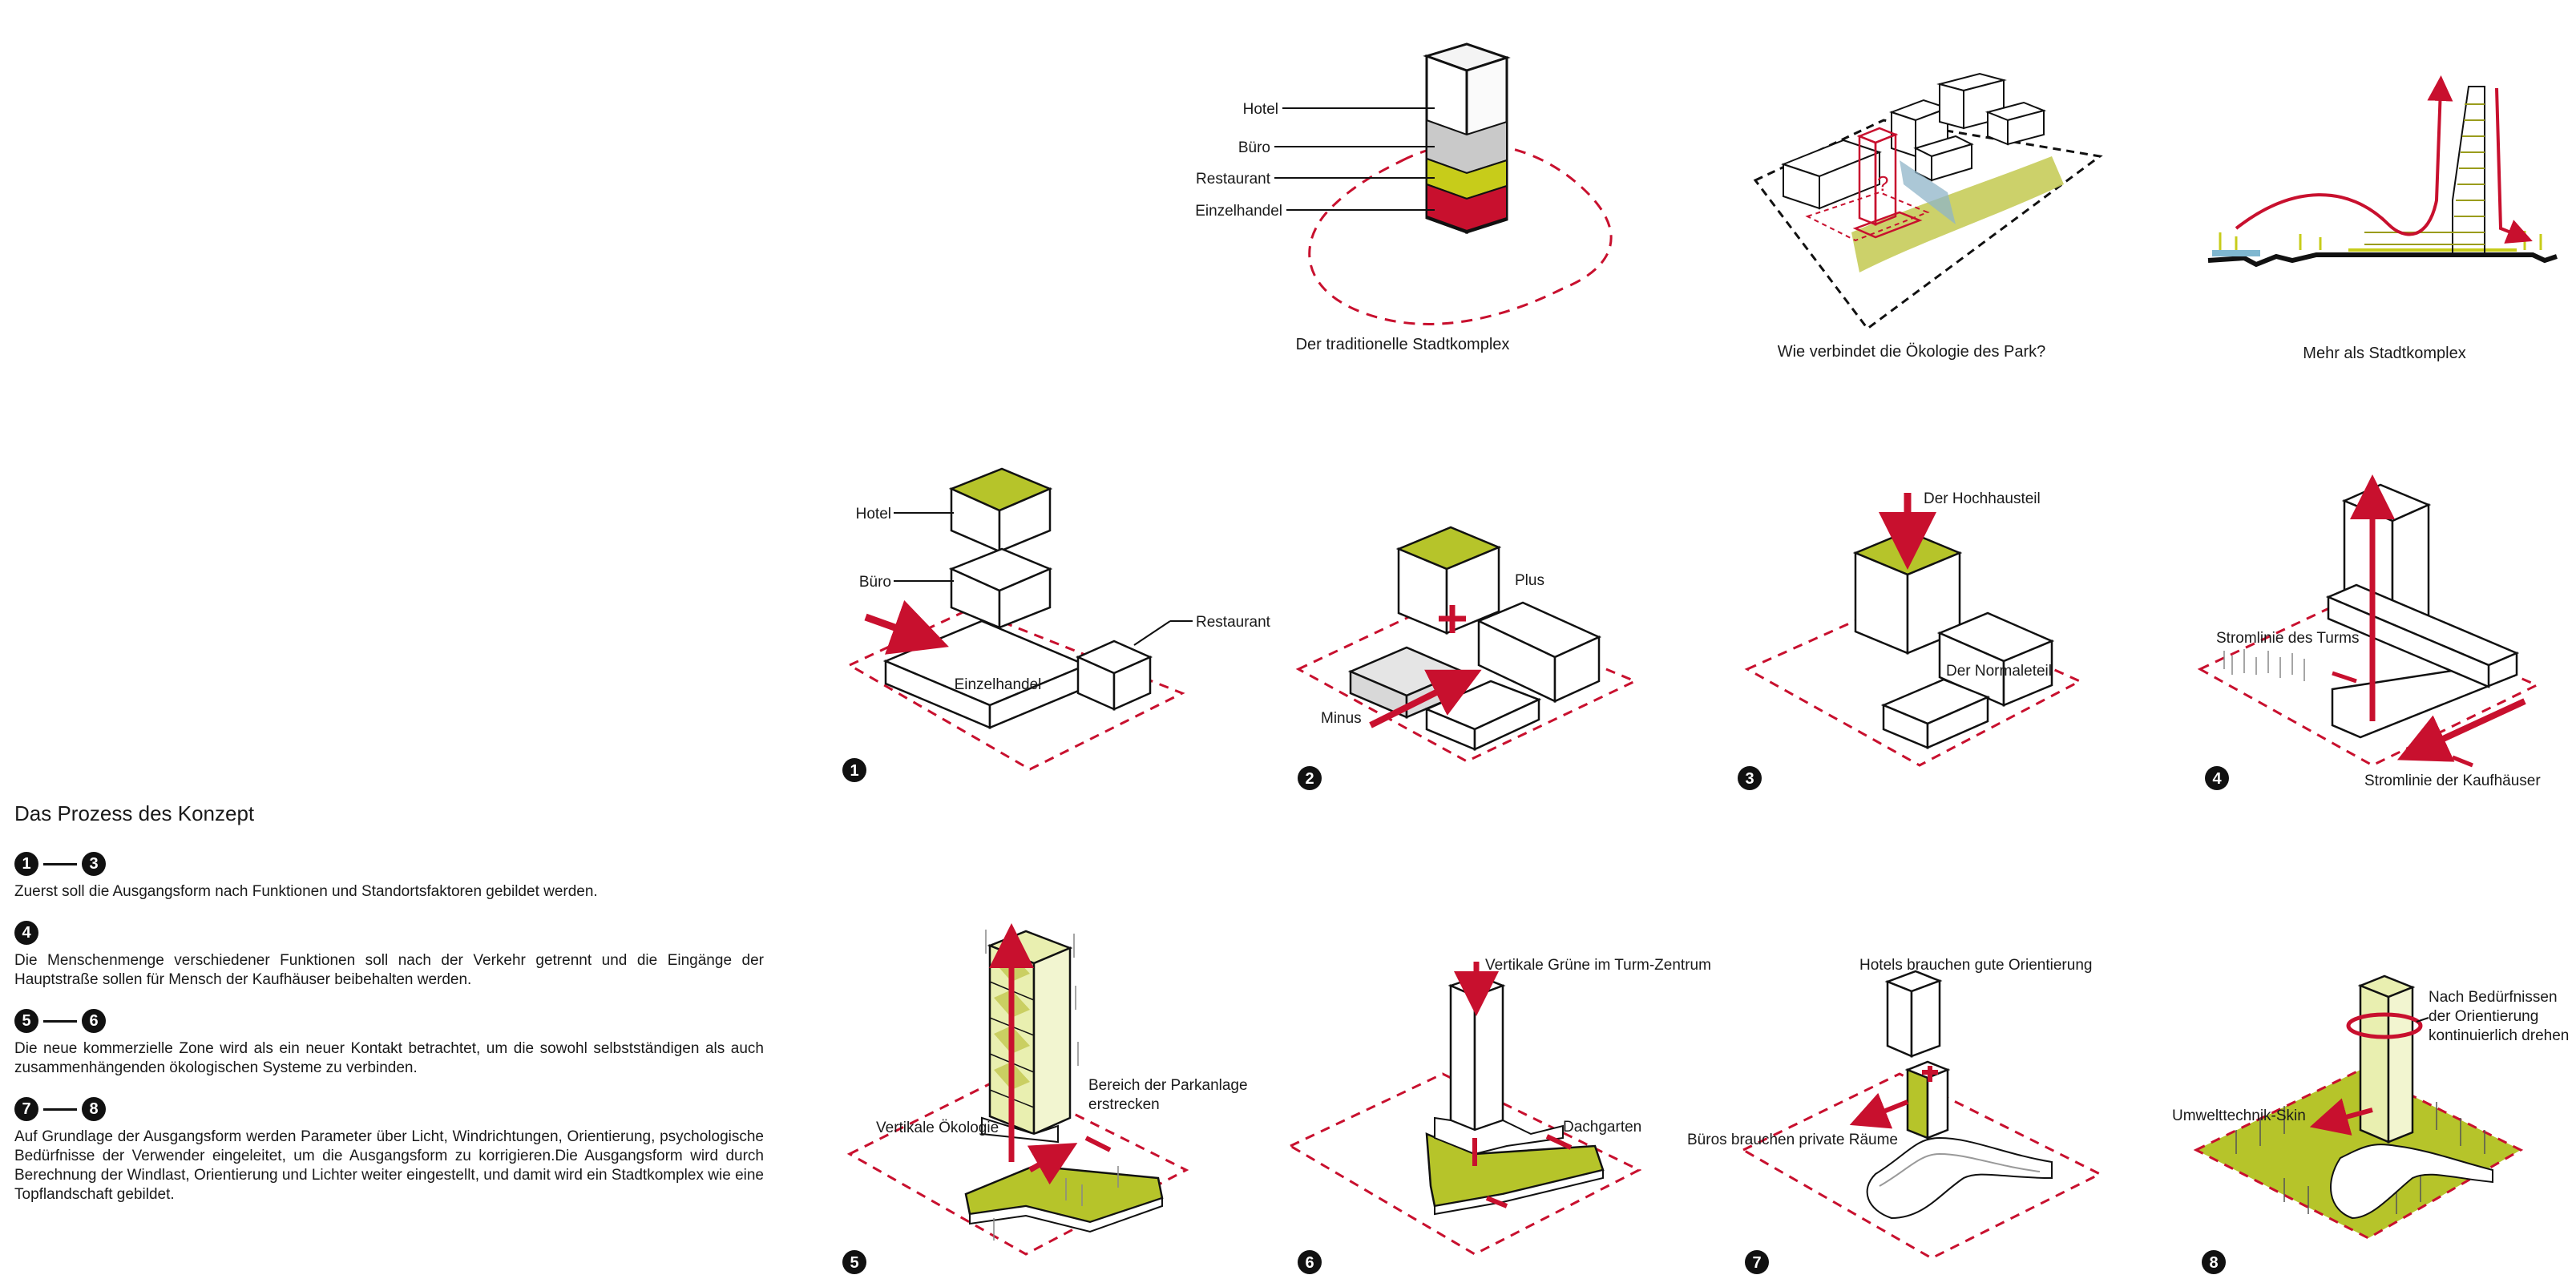 The height and width of the screenshot is (1283, 2576). Describe the element at coordinates (1999, 671) in the screenshot. I see `label-normaleteil: Der Normaleteil` at that location.